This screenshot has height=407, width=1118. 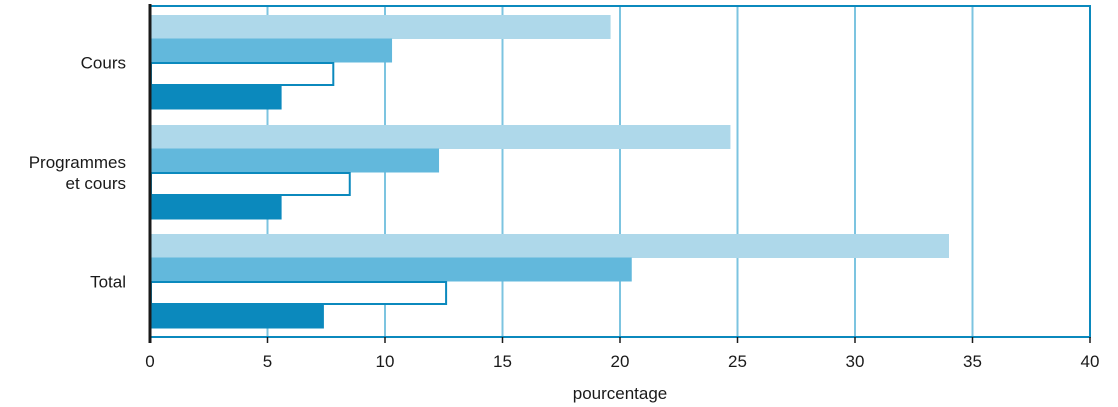 I want to click on x-tick-label: 30, so click(x=855, y=361).